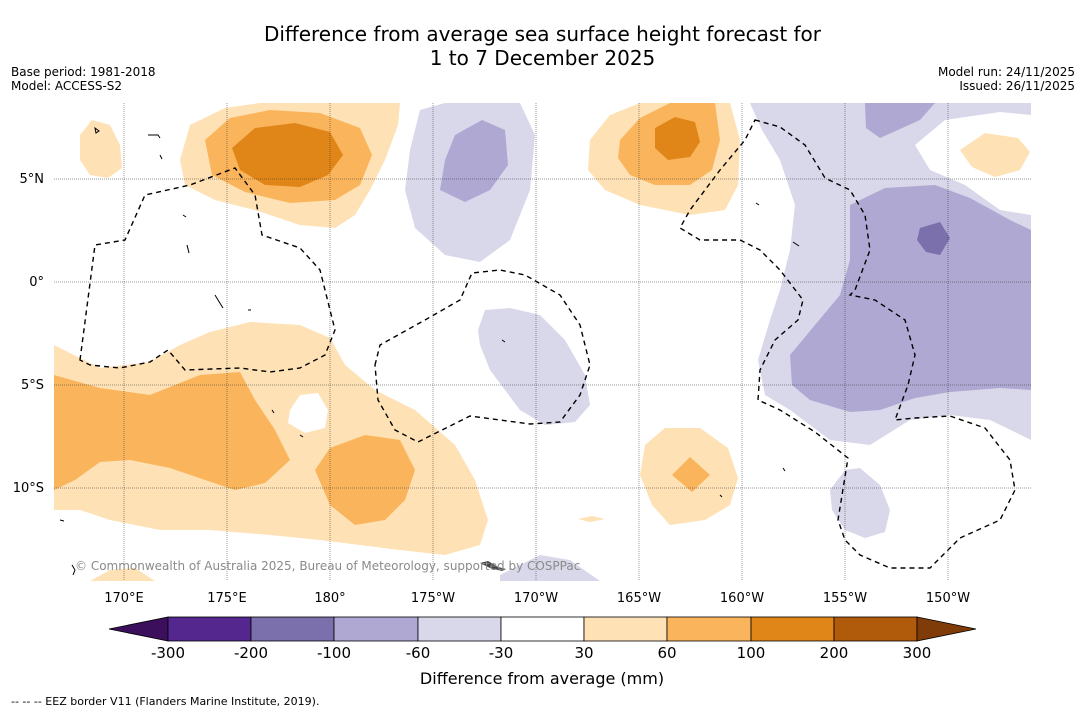 Image resolution: width=1085 pixels, height=713 pixels. What do you see at coordinates (639, 598) in the screenshot?
I see `lon-label-165w: 165°W` at bounding box center [639, 598].